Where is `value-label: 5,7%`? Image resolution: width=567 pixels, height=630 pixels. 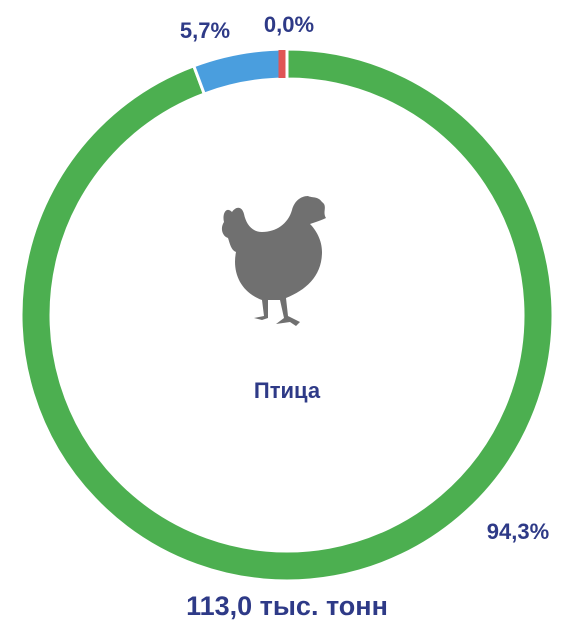
value-label: 5,7% is located at coordinates (205, 30).